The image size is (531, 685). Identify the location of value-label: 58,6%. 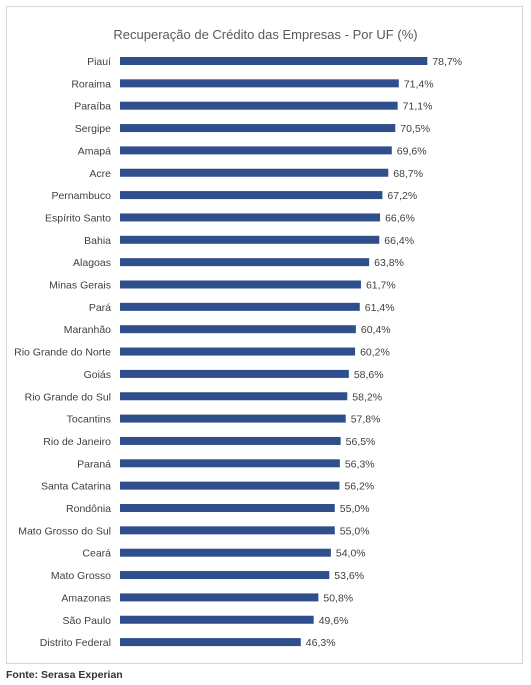
(369, 375).